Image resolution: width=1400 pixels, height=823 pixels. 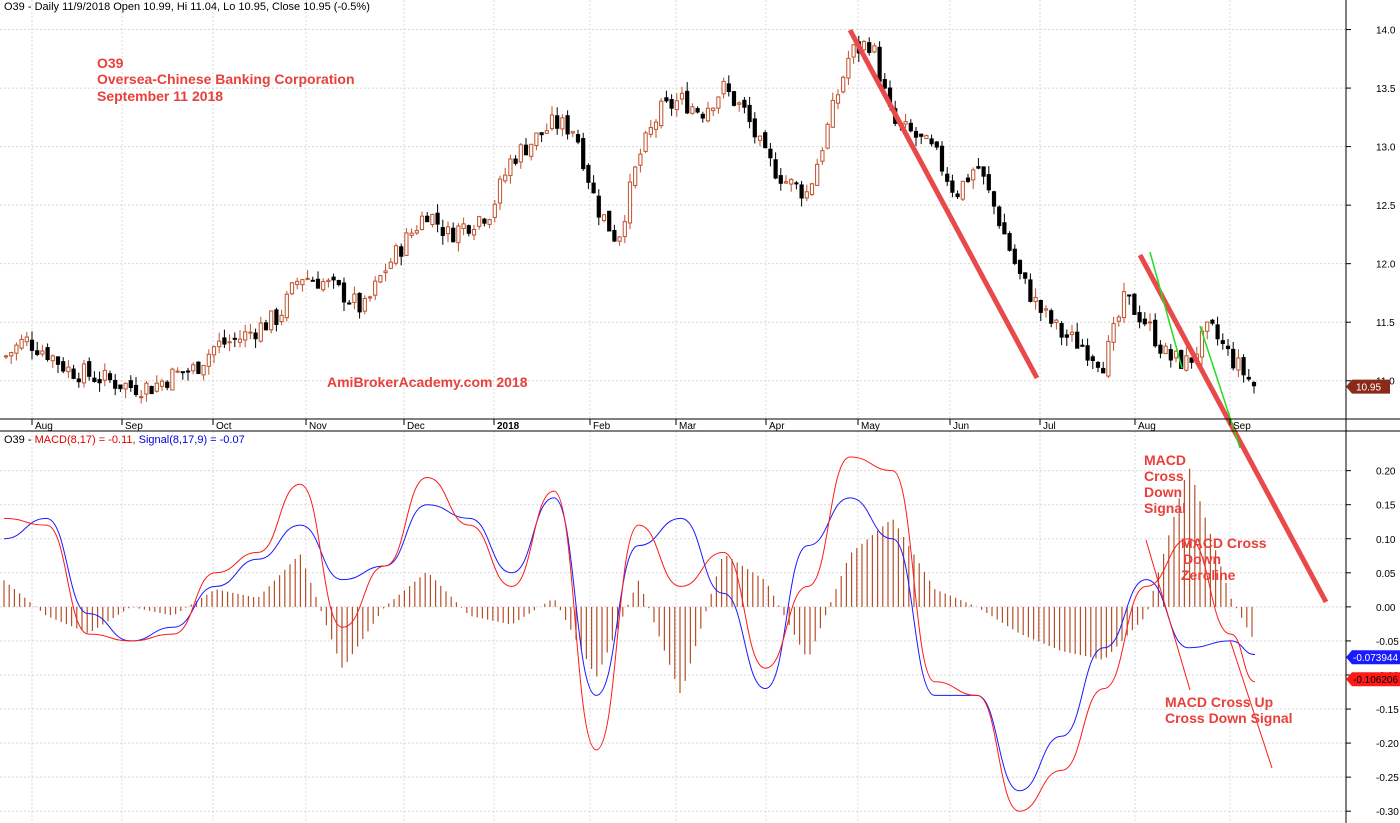 I want to click on macd-value-tag-label: -0.106206, so click(x=1375, y=680).